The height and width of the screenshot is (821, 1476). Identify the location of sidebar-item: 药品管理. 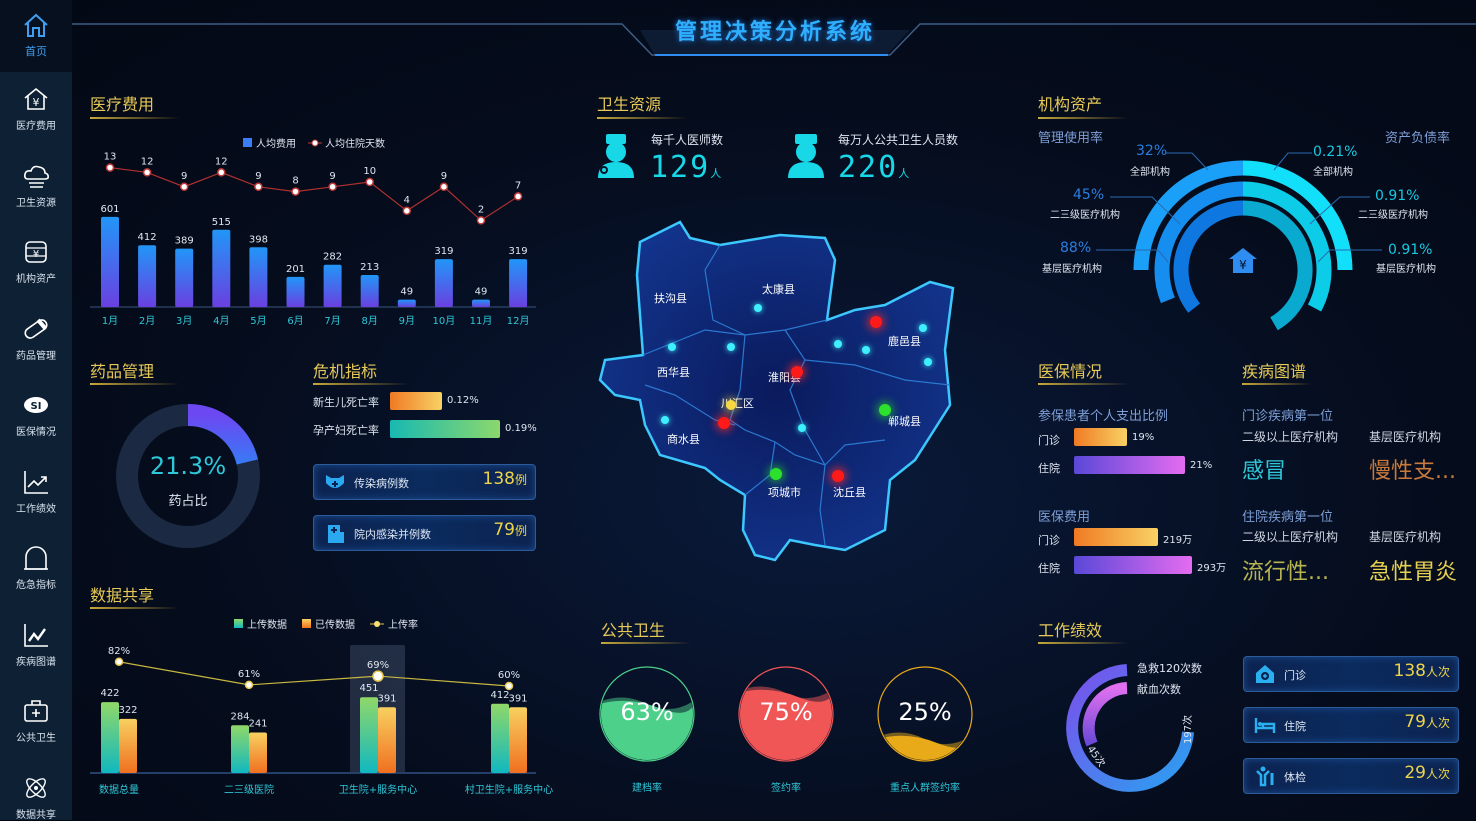
(36, 338).